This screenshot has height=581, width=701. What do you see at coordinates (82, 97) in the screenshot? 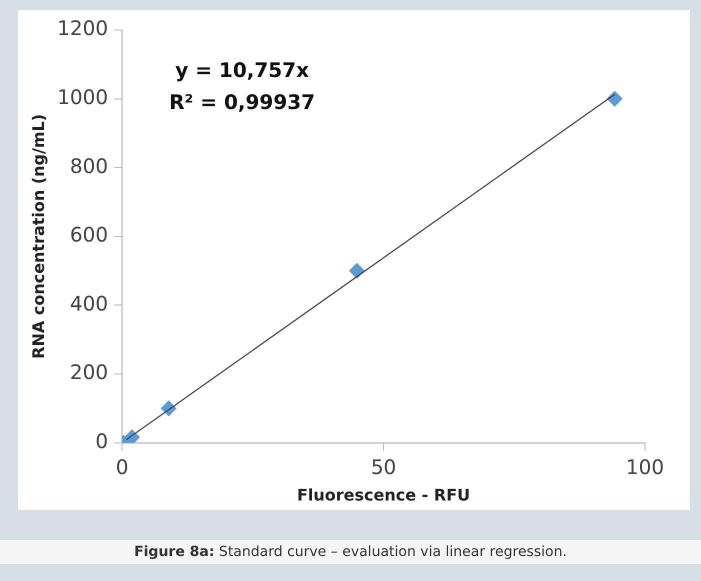
I see `y-tick-label: 1000` at bounding box center [82, 97].